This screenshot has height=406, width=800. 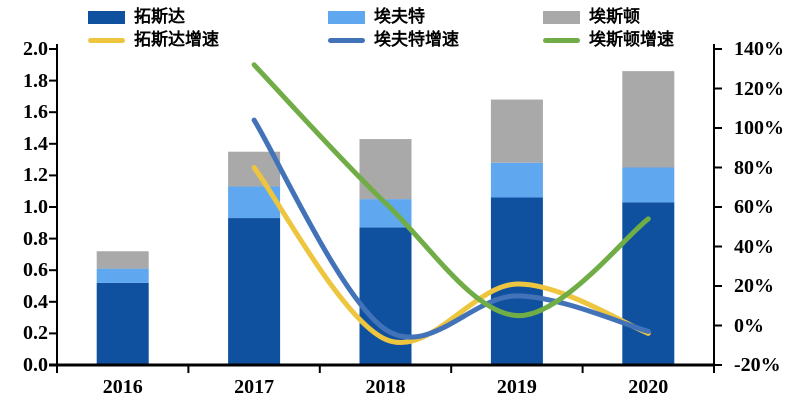 I want to click on legend-swatch-bar-aisidun, so click(x=561, y=17).